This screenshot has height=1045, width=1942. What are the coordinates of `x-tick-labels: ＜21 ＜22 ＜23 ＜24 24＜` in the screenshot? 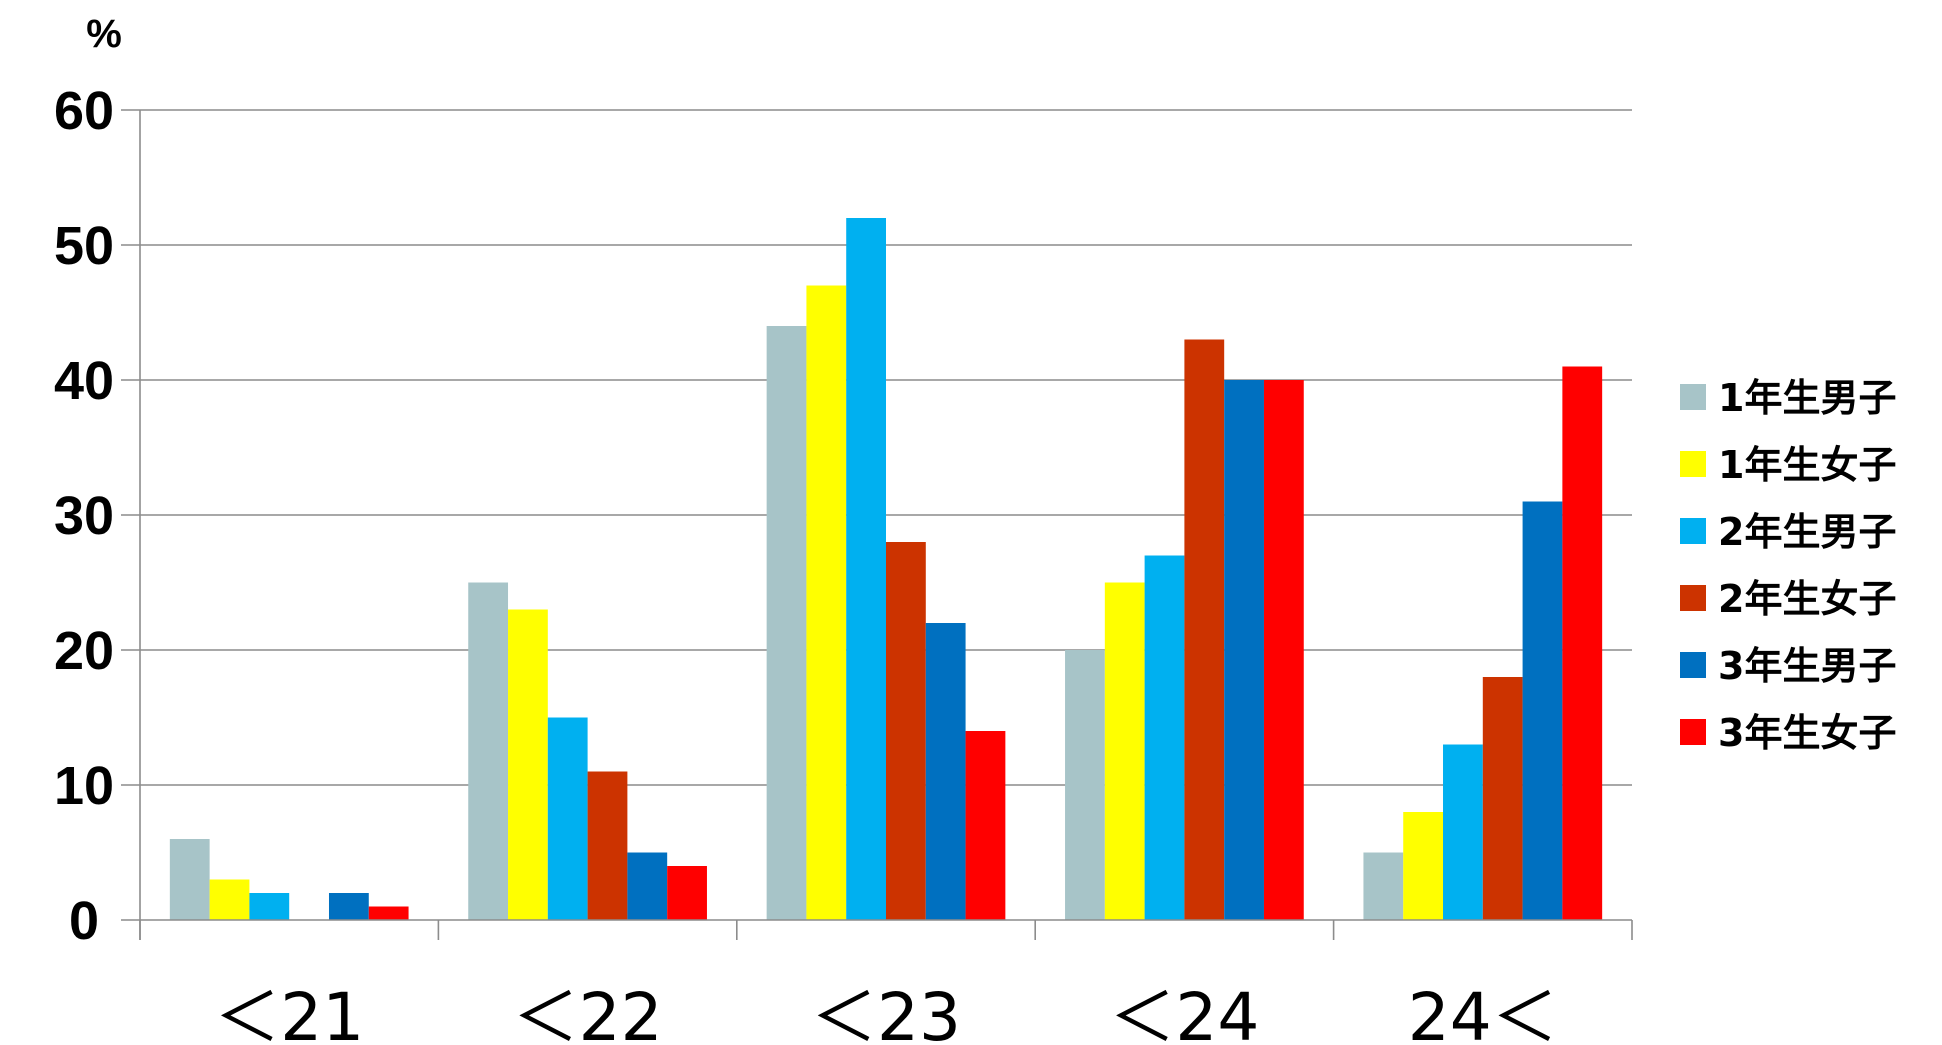 It's located at (886, 1012).